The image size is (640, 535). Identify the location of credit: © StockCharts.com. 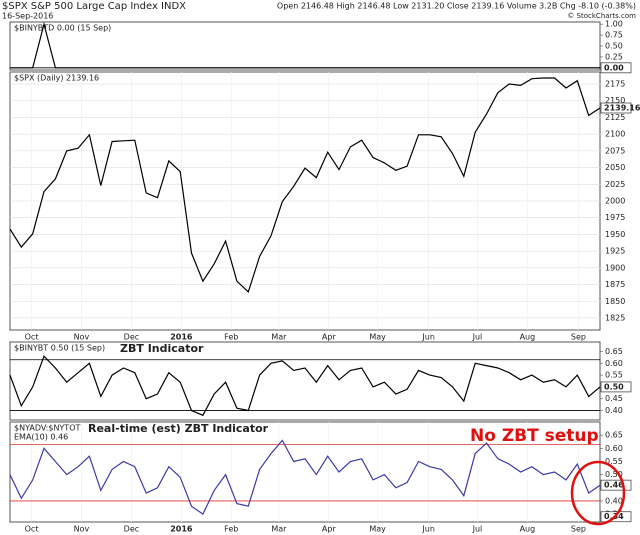
(601, 16).